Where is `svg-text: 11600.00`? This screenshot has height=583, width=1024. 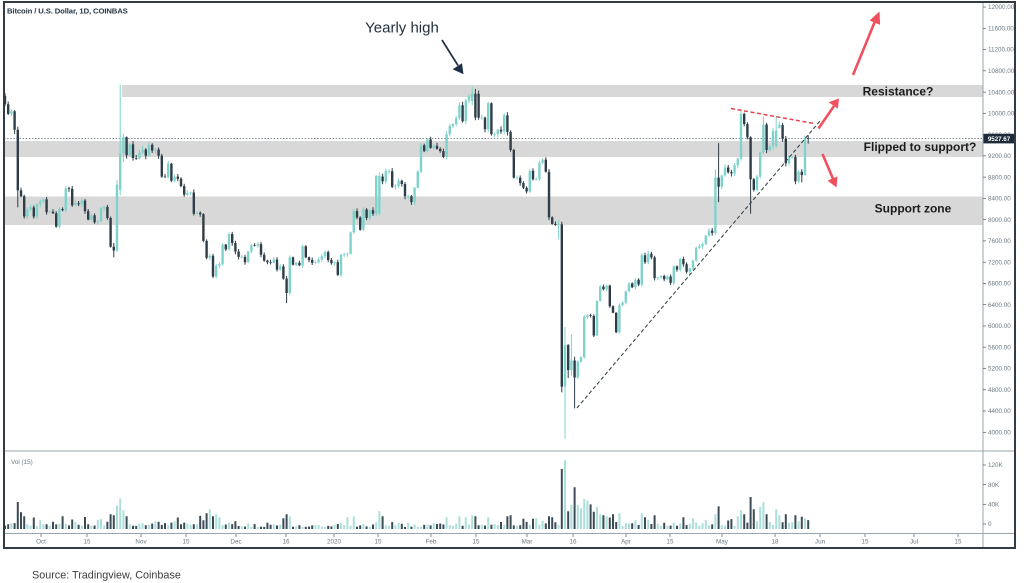
svg-text: 11600.00 is located at coordinates (1001, 29).